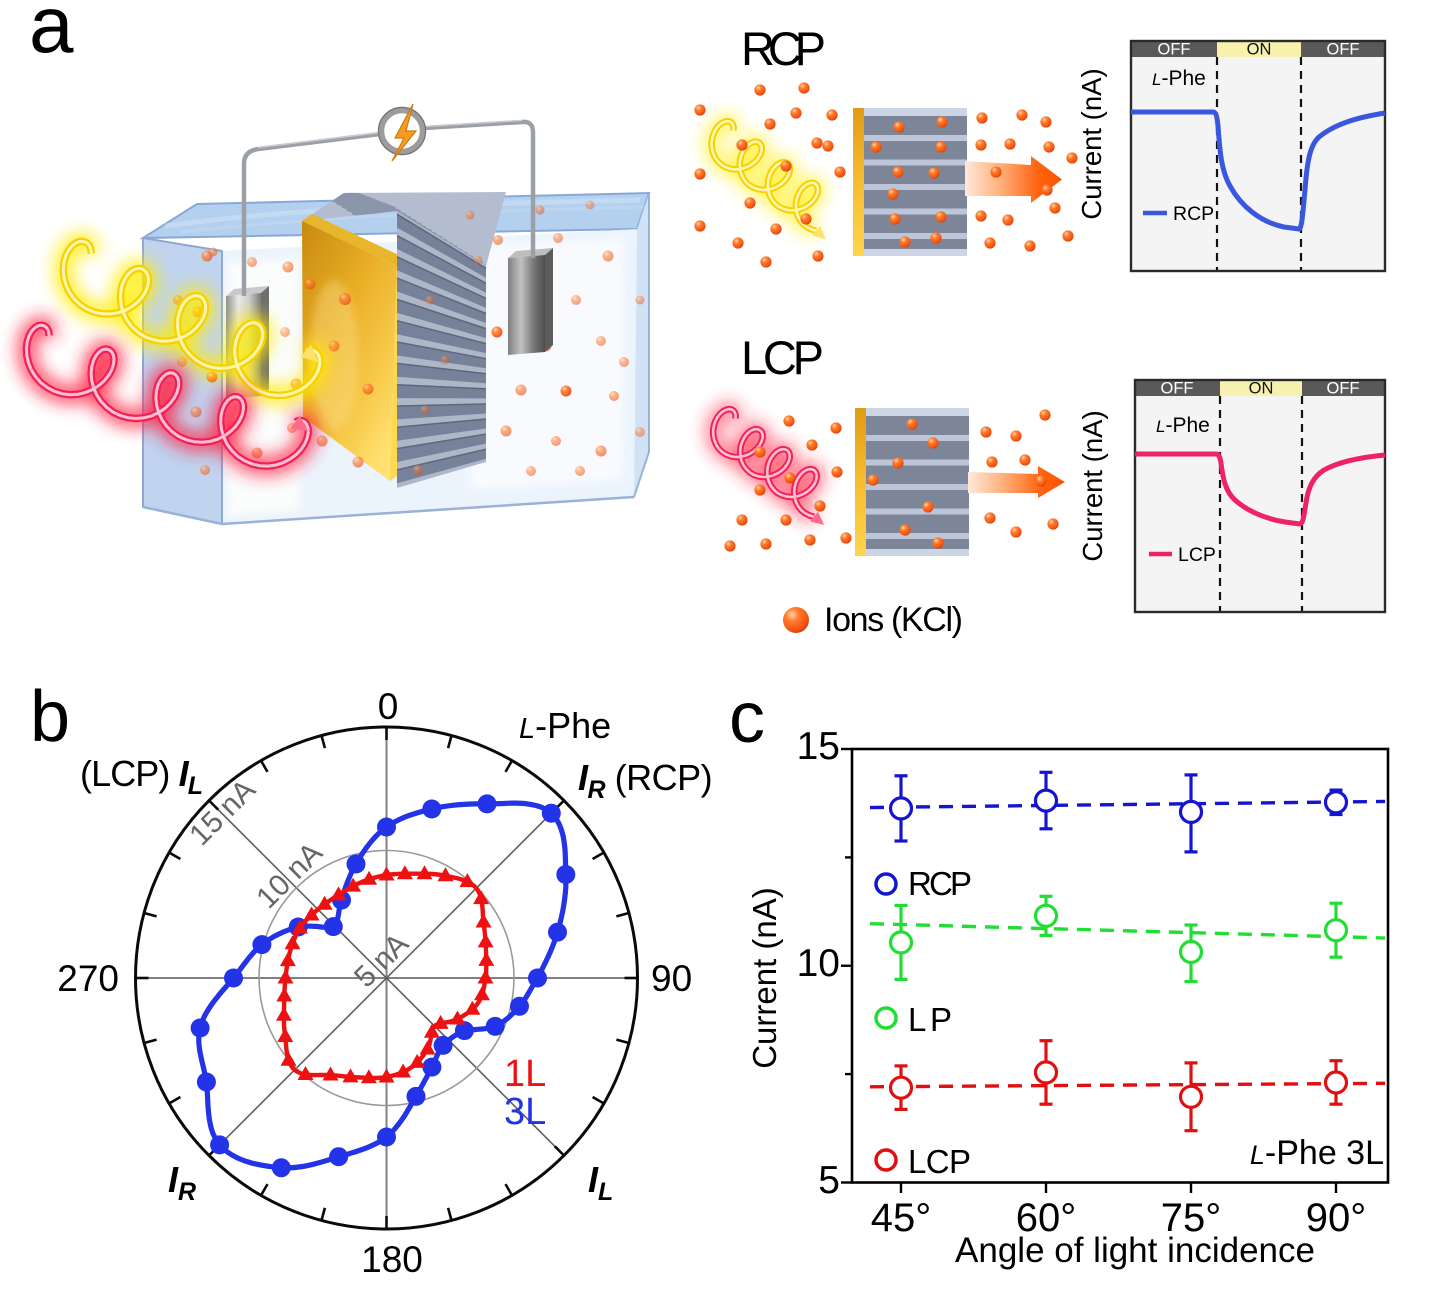 The width and height of the screenshot is (1448, 1304). Describe the element at coordinates (141, 776) in the screenshot. I see `svg-text: (LCP) IL` at that location.